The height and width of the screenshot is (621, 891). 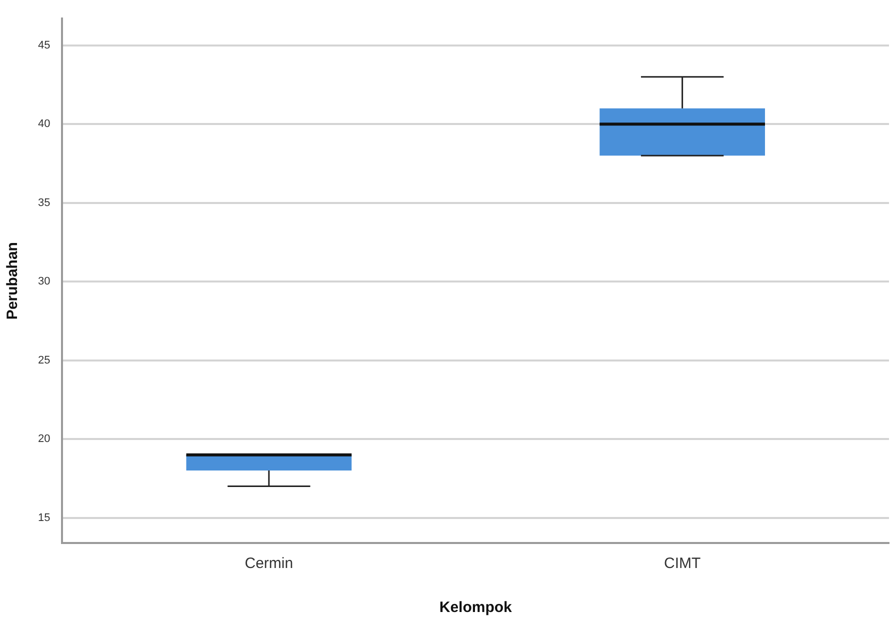 What do you see at coordinates (44, 439) in the screenshot?
I see `y-tick-label: 20` at bounding box center [44, 439].